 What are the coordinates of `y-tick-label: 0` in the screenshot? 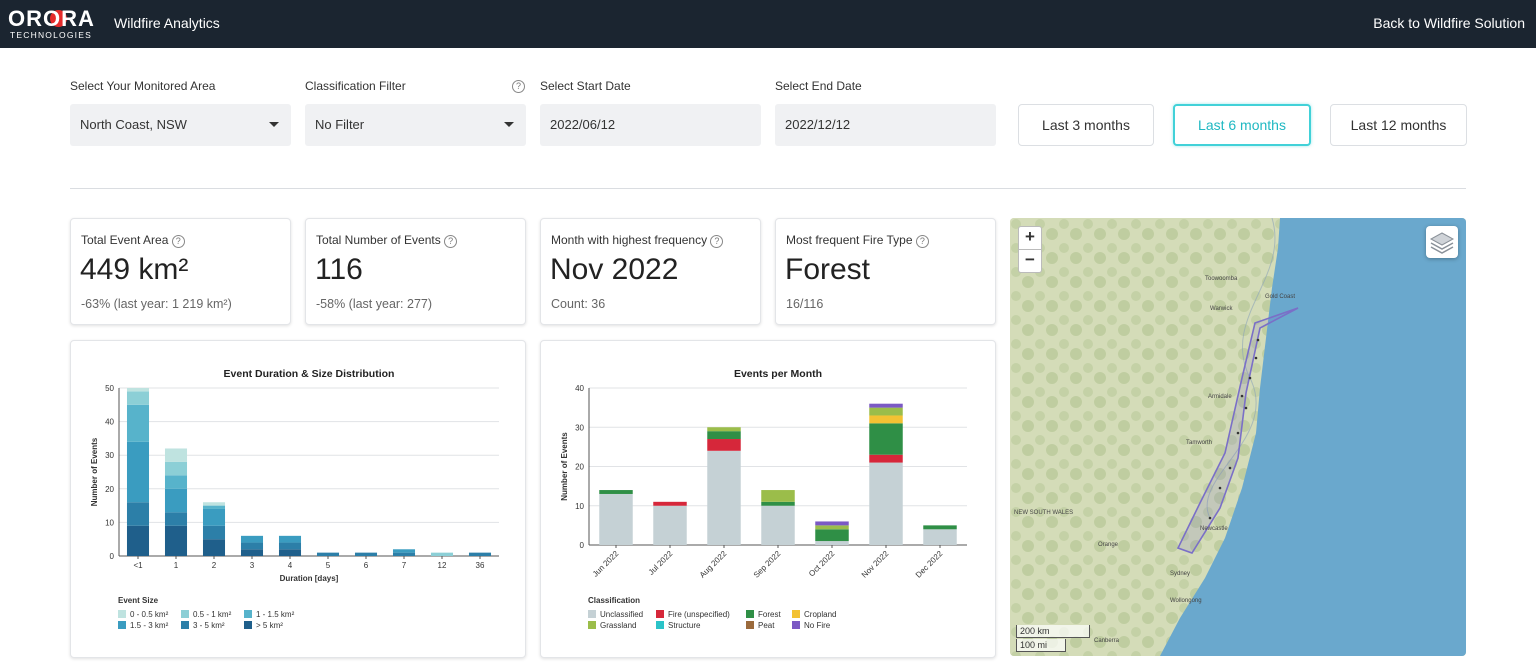 It's located at (112, 556).